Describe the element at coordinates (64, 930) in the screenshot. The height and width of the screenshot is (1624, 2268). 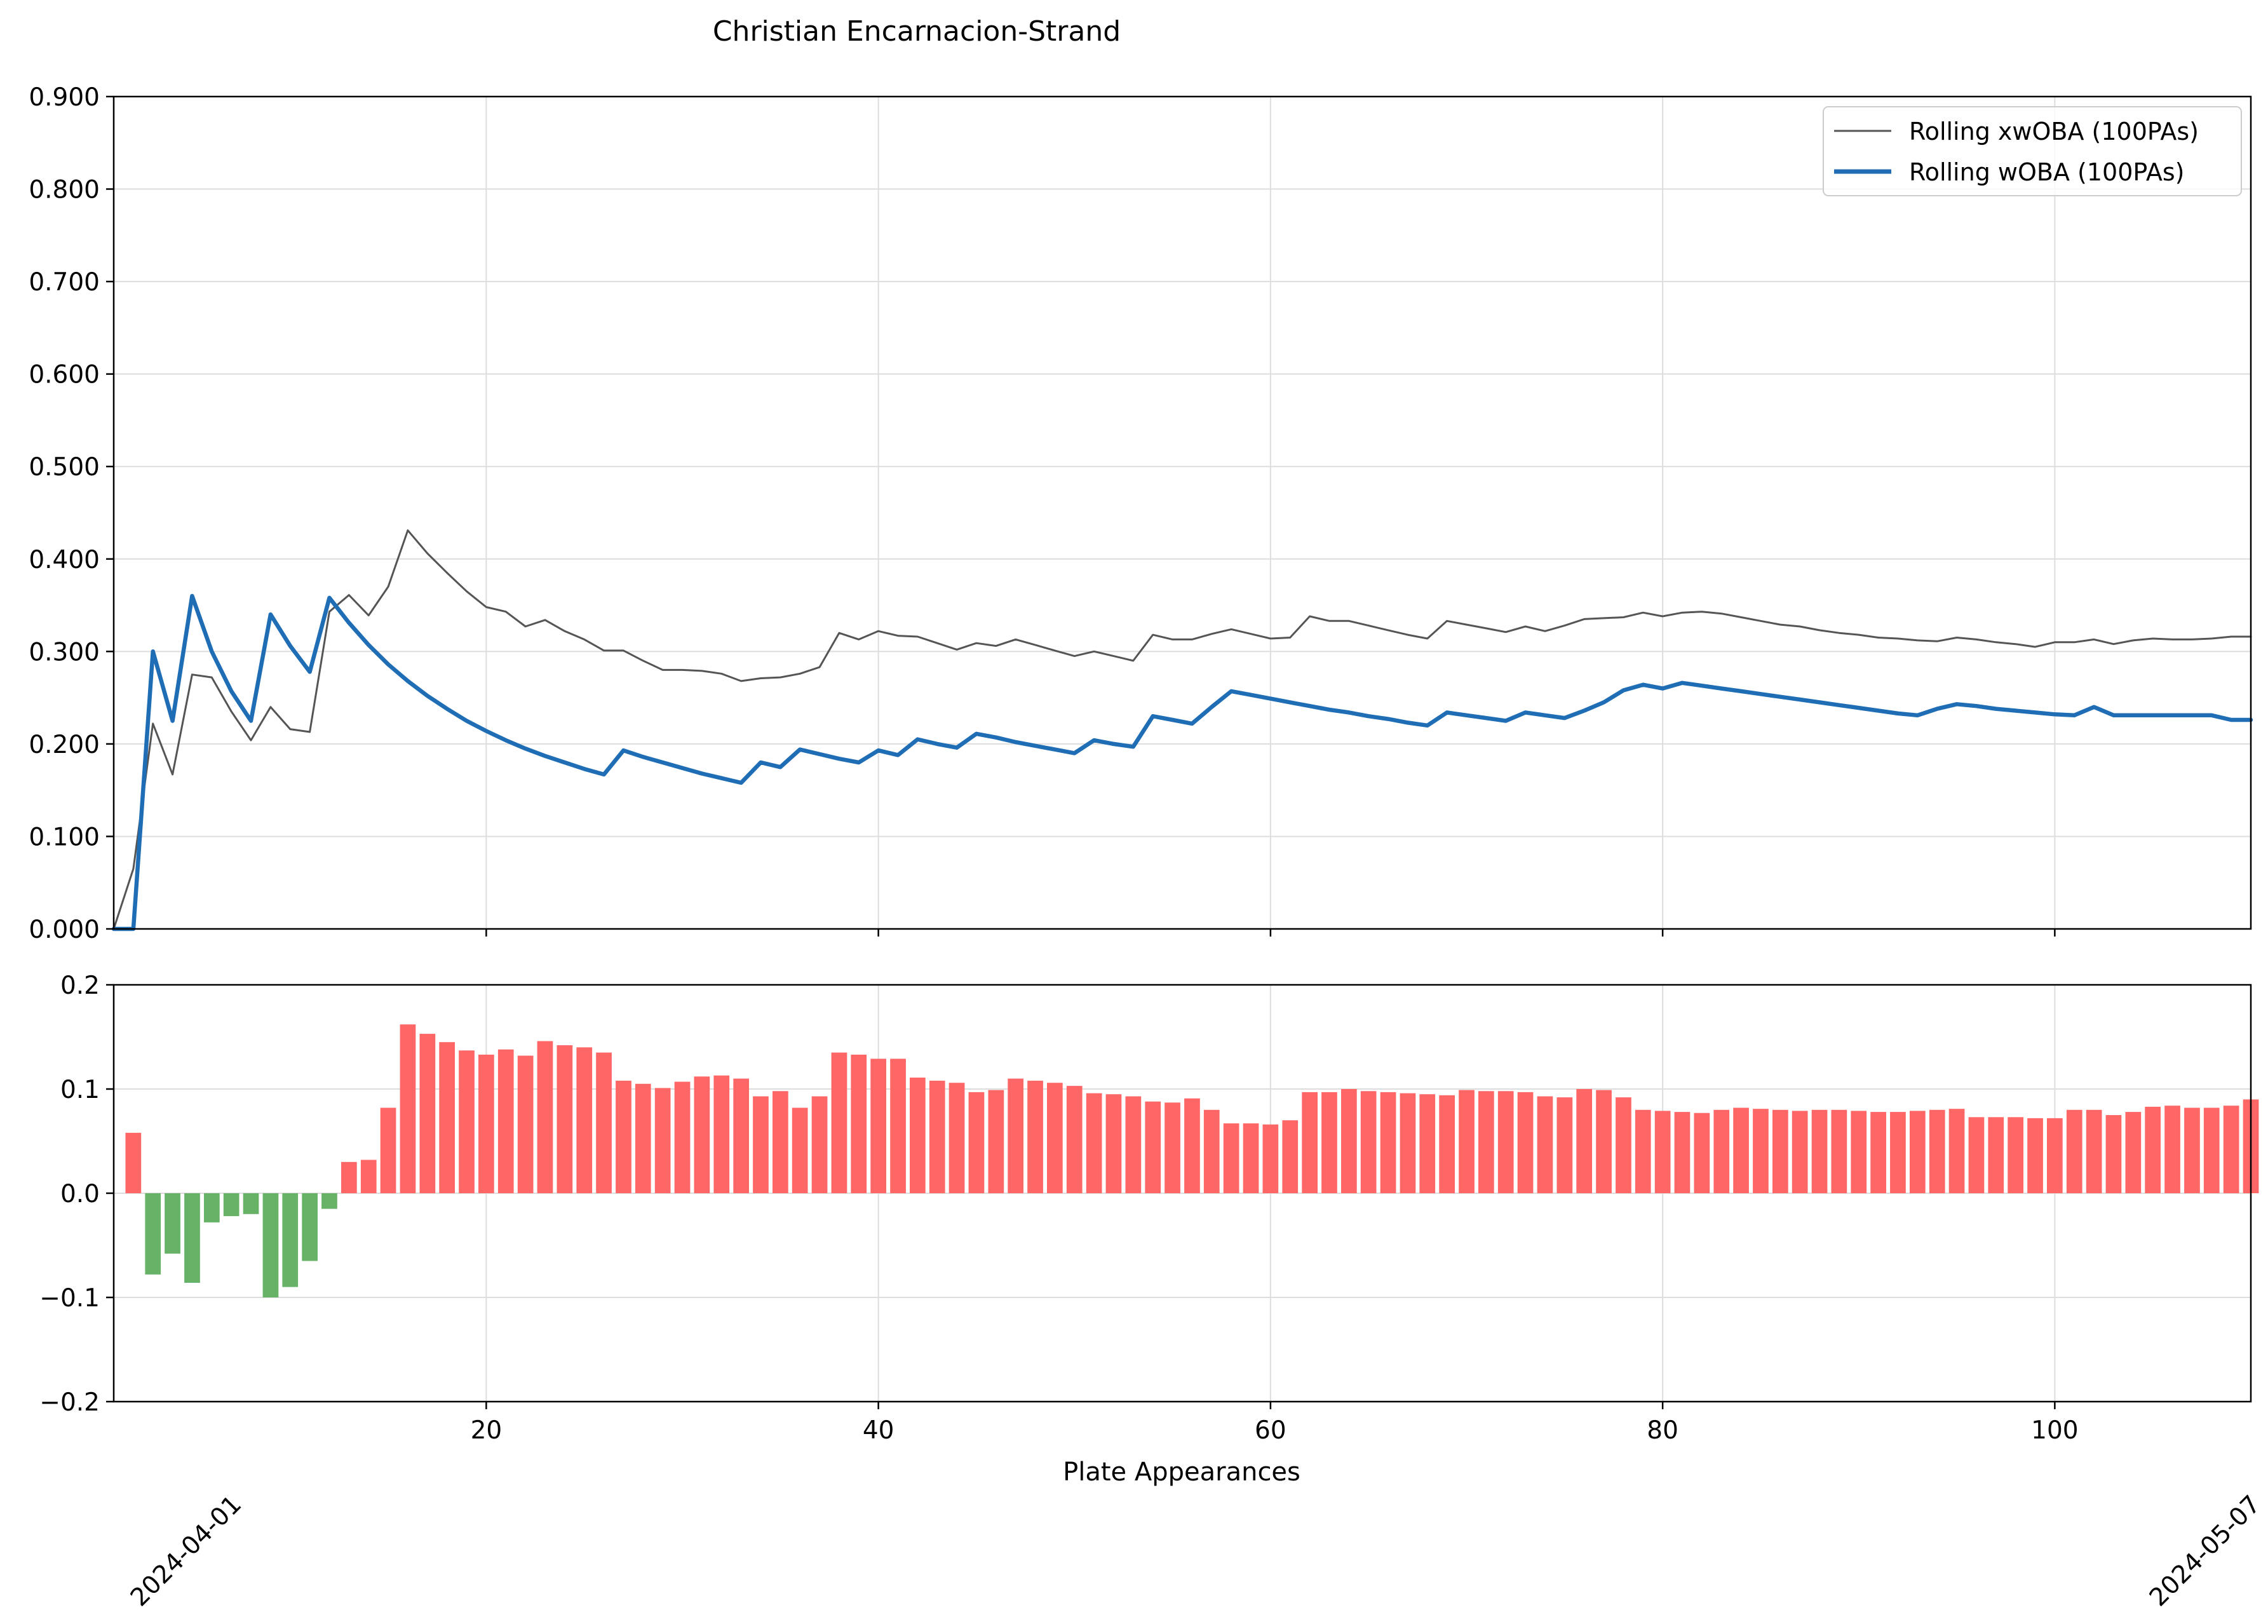
I see `top-ytick-label: 0.000` at that location.